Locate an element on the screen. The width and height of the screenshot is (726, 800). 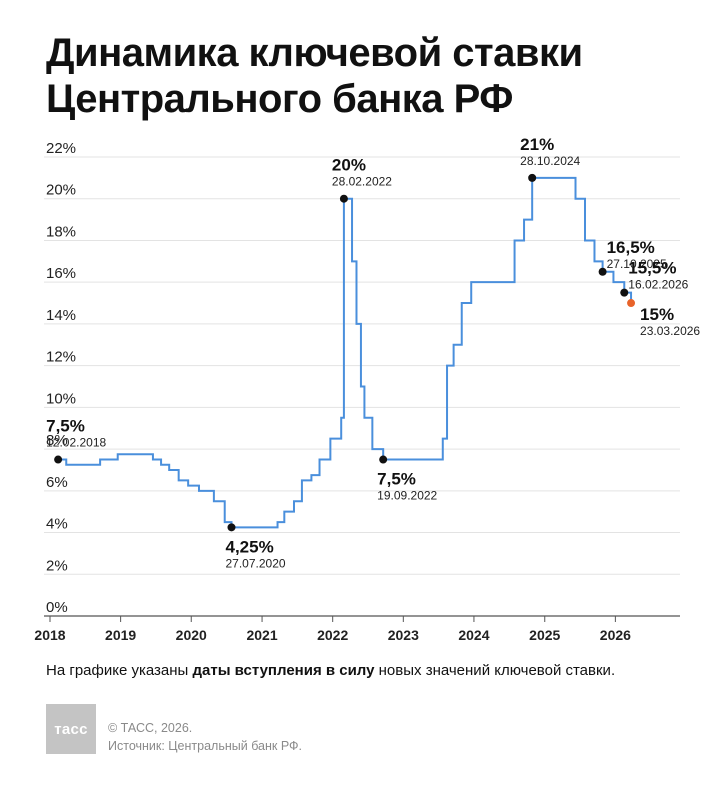
x-tick-label: 2018 is located at coordinates (49, 635).